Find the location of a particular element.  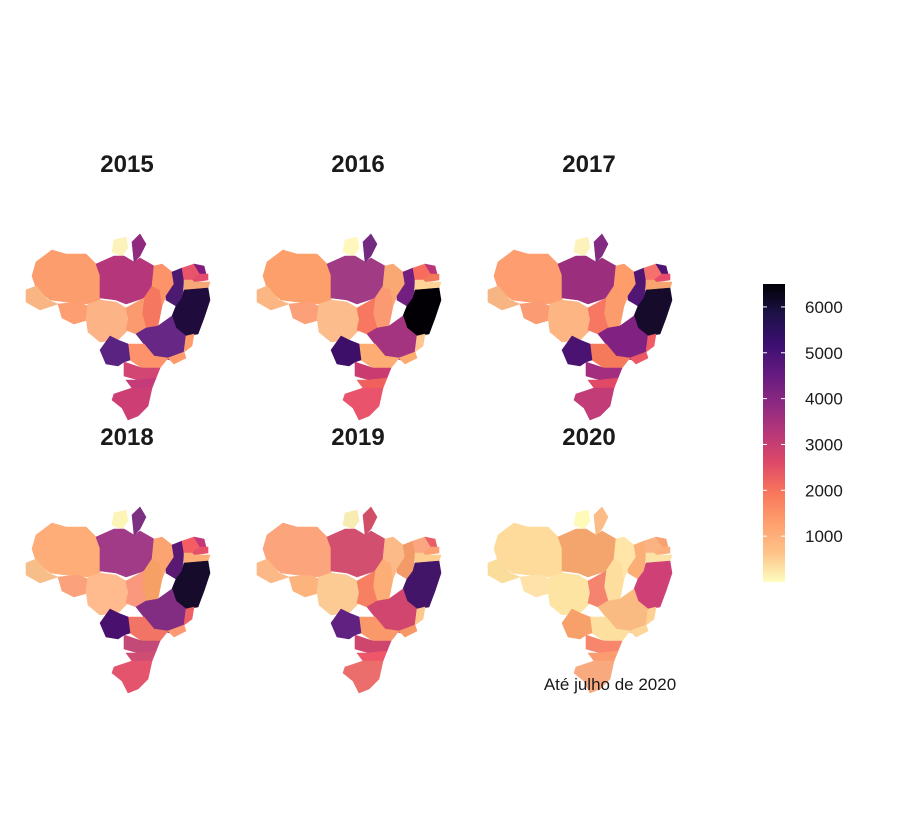

map-panel-2017 is located at coordinates (580, 327).